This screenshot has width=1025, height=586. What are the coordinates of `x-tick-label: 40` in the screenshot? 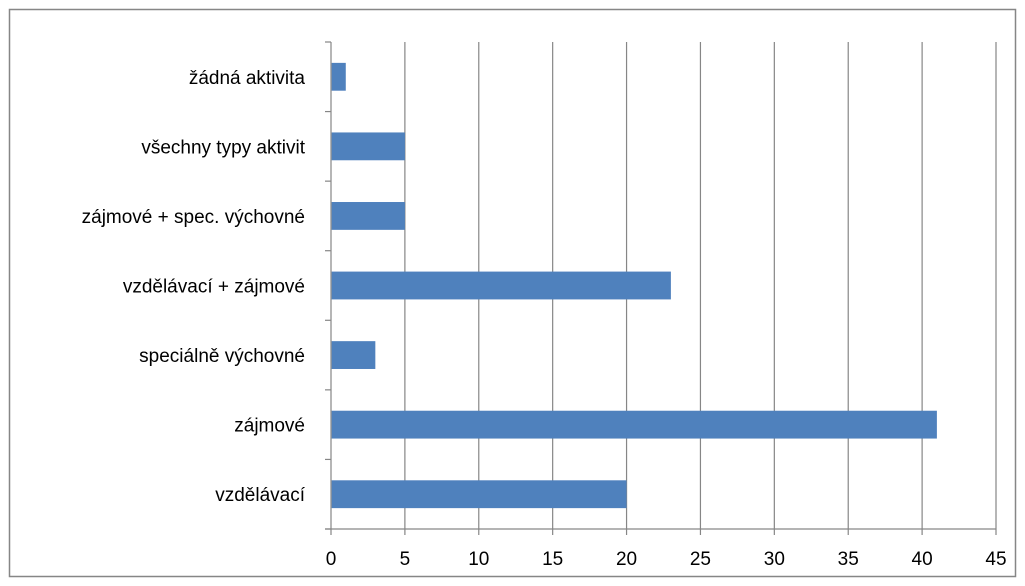 It's located at (922, 559).